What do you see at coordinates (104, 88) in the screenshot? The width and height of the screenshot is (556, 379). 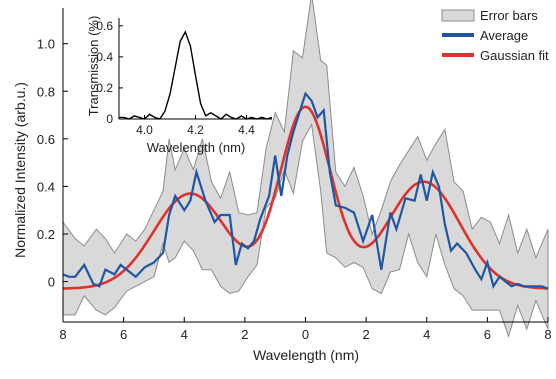 I see `inset-y-tick-label: 0.2` at bounding box center [104, 88].